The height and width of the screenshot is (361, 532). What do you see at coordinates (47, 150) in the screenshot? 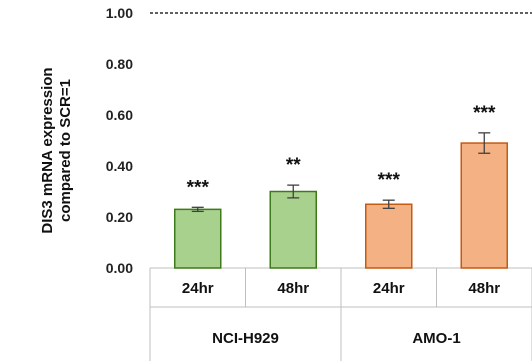
I see `y-axis-title-line: DIS3 mRNA expression` at bounding box center [47, 150].